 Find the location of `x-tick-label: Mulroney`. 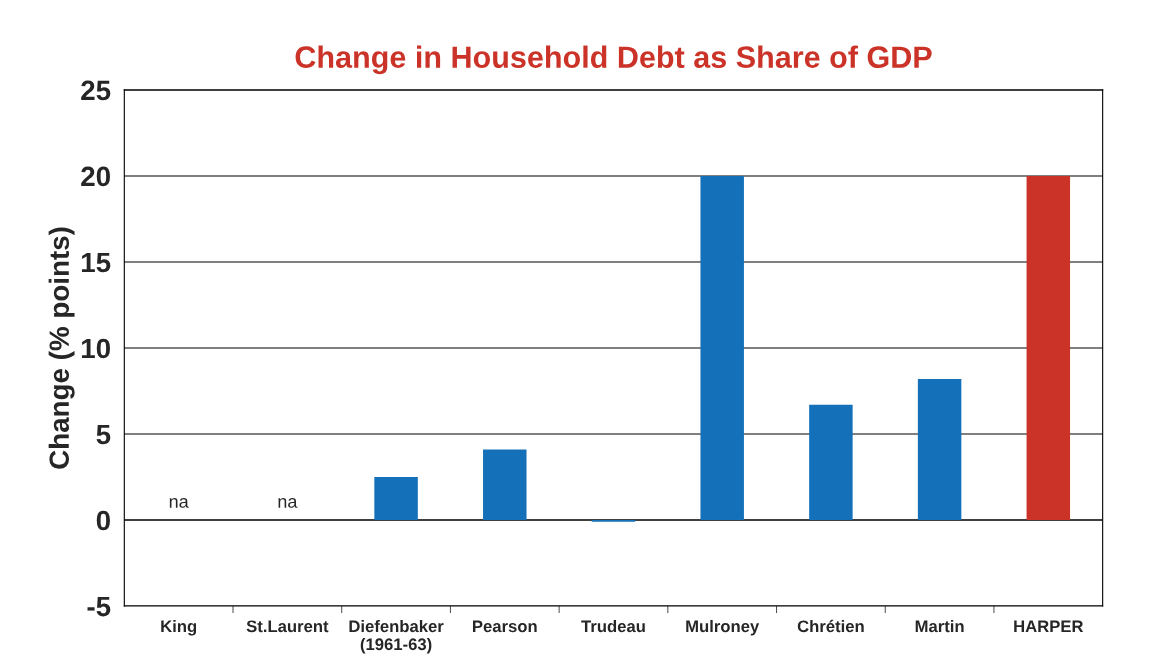

x-tick-label: Mulroney is located at coordinates (723, 627).